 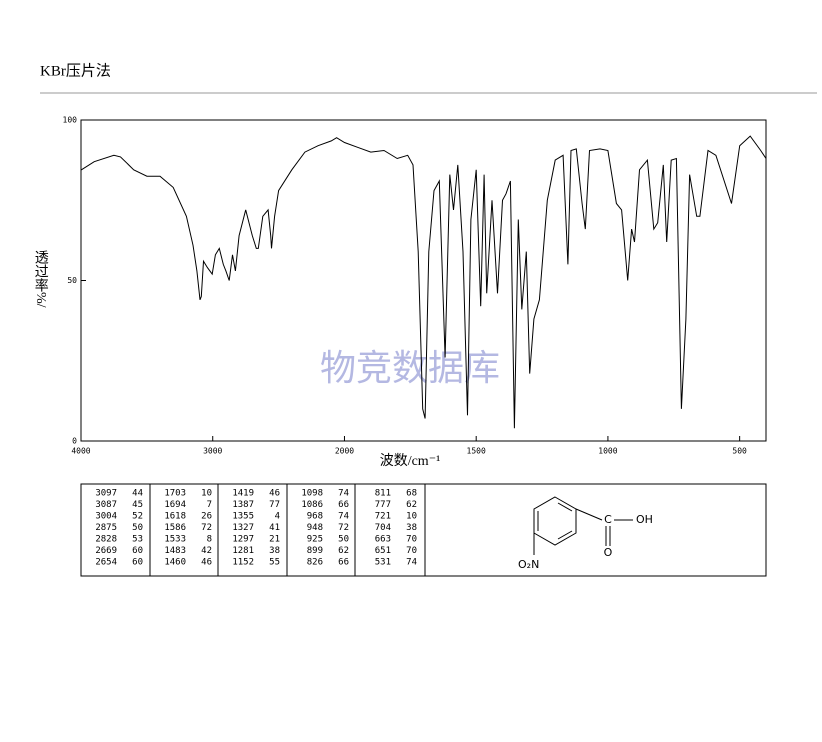 I want to click on x-tick-label: 4000, so click(x=80, y=451).